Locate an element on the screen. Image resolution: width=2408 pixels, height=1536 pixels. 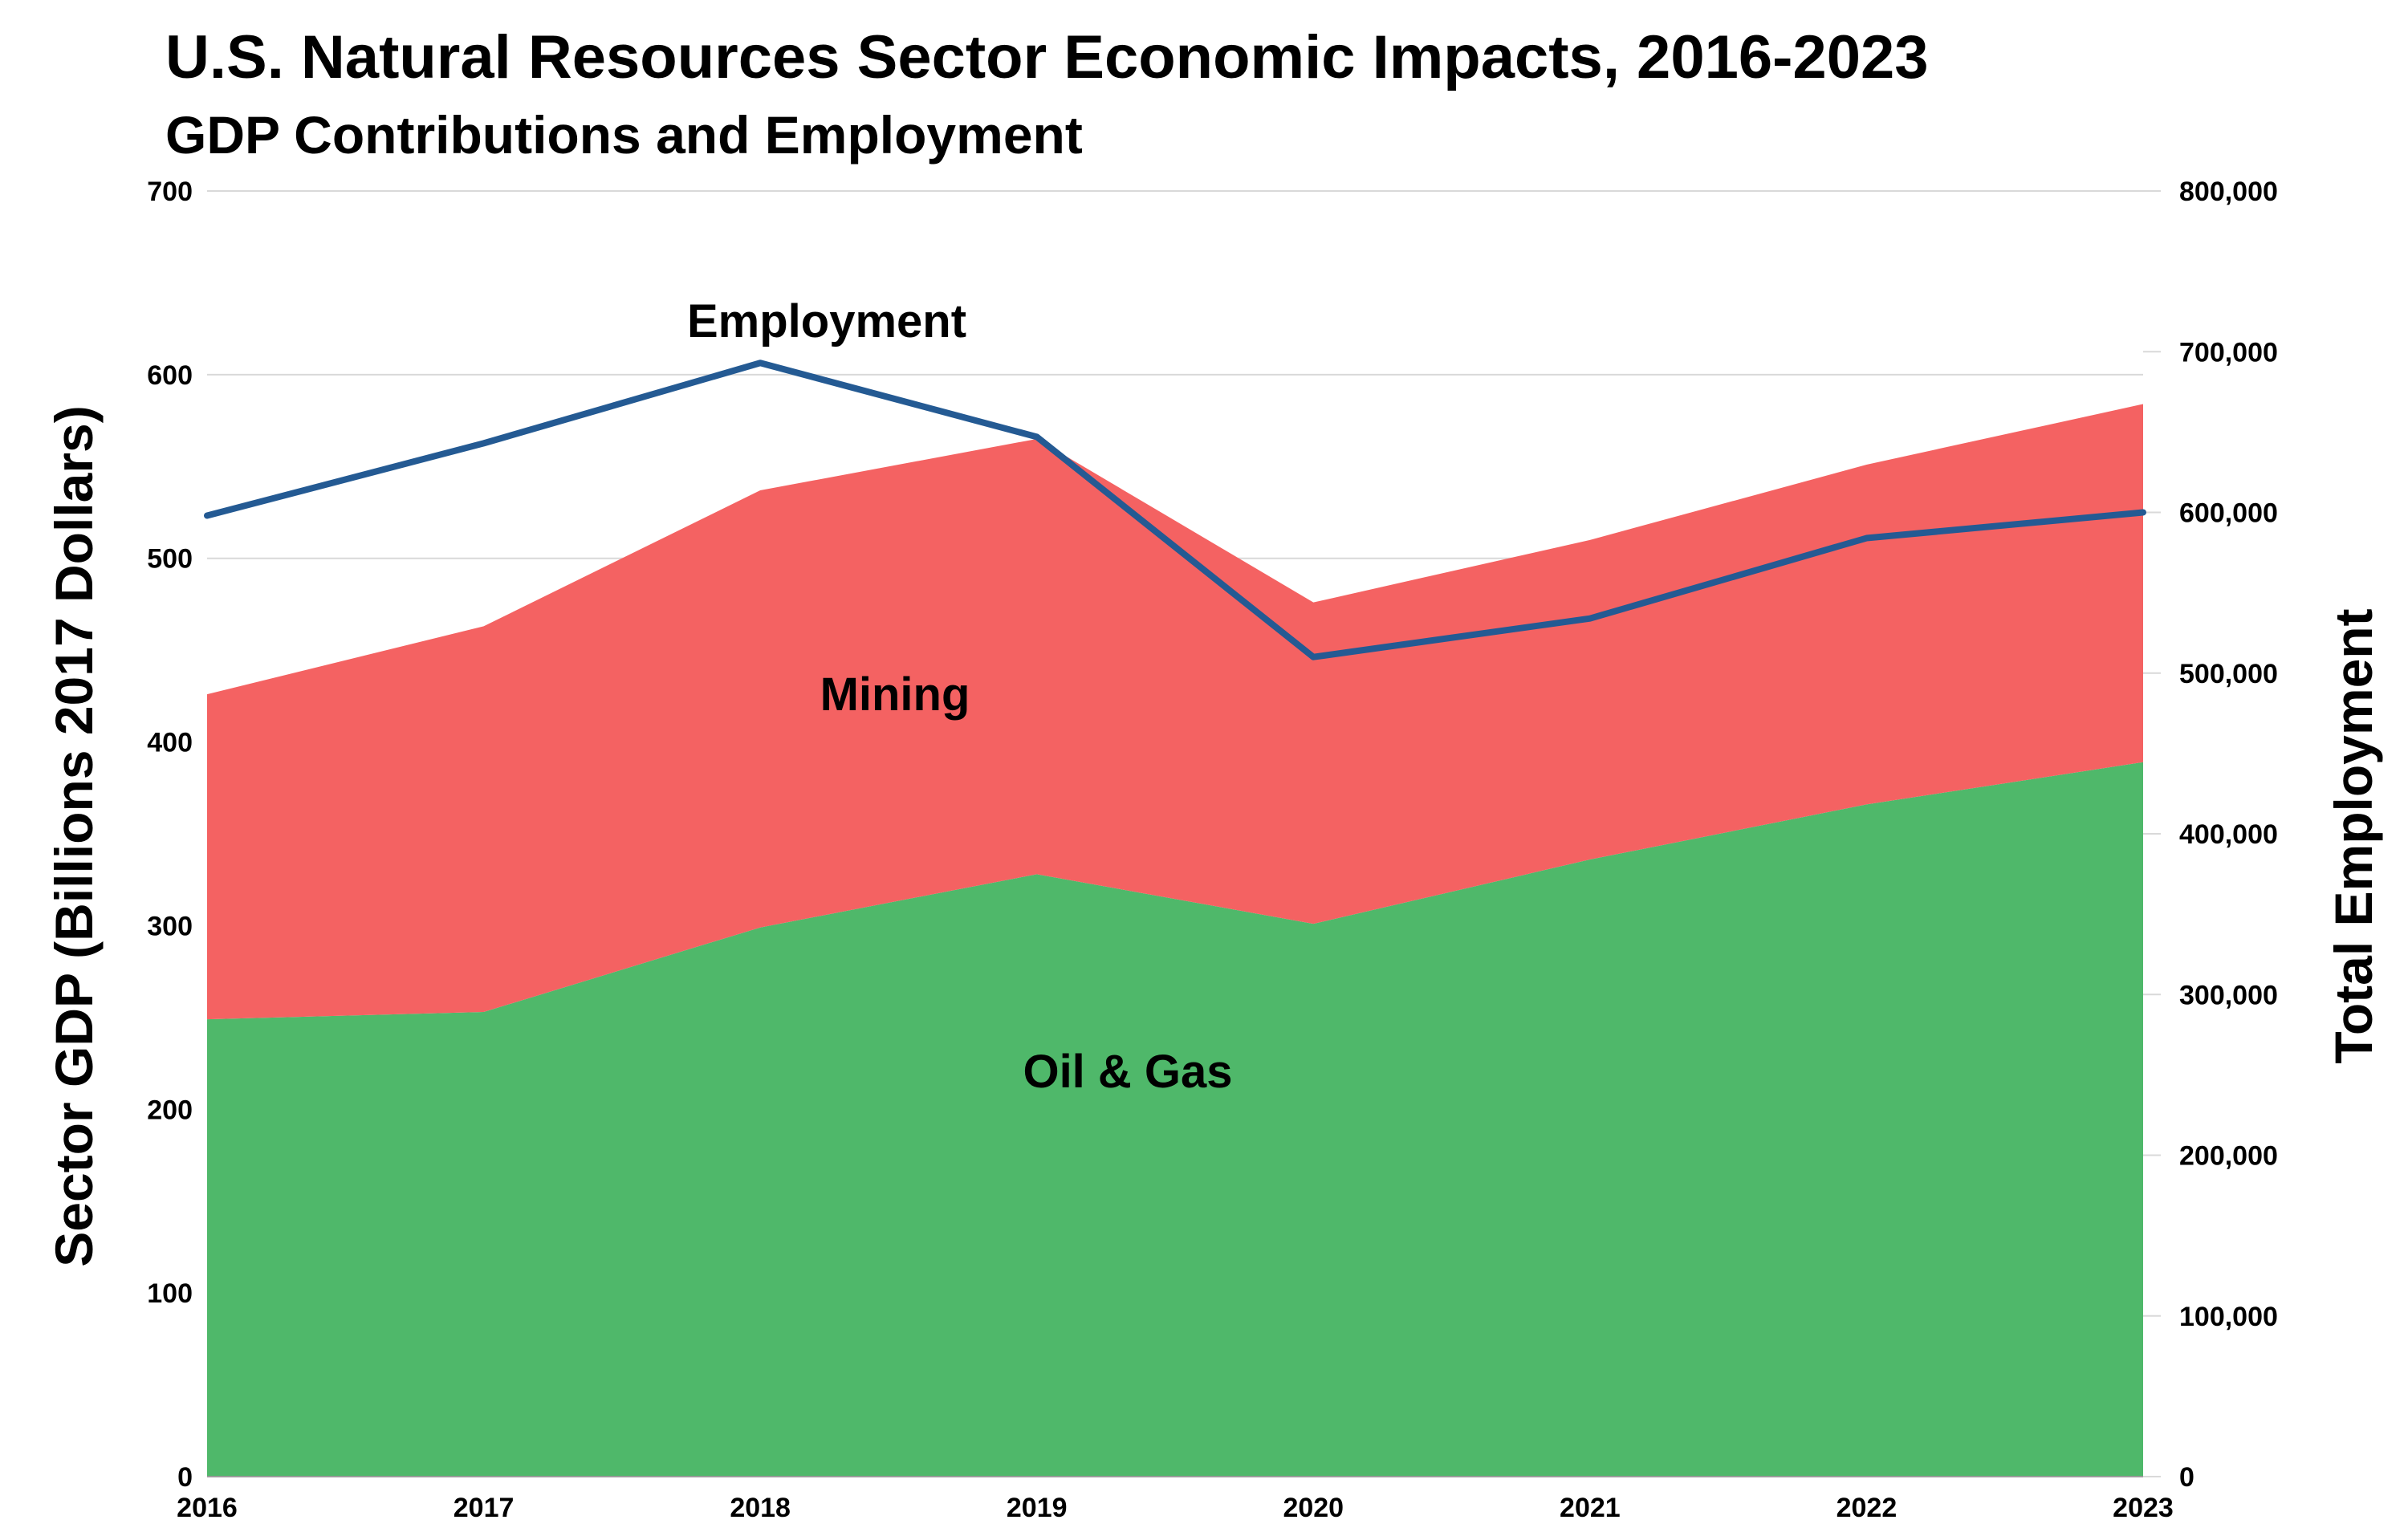
y2-tick-label: 0 is located at coordinates (2186, 1477).